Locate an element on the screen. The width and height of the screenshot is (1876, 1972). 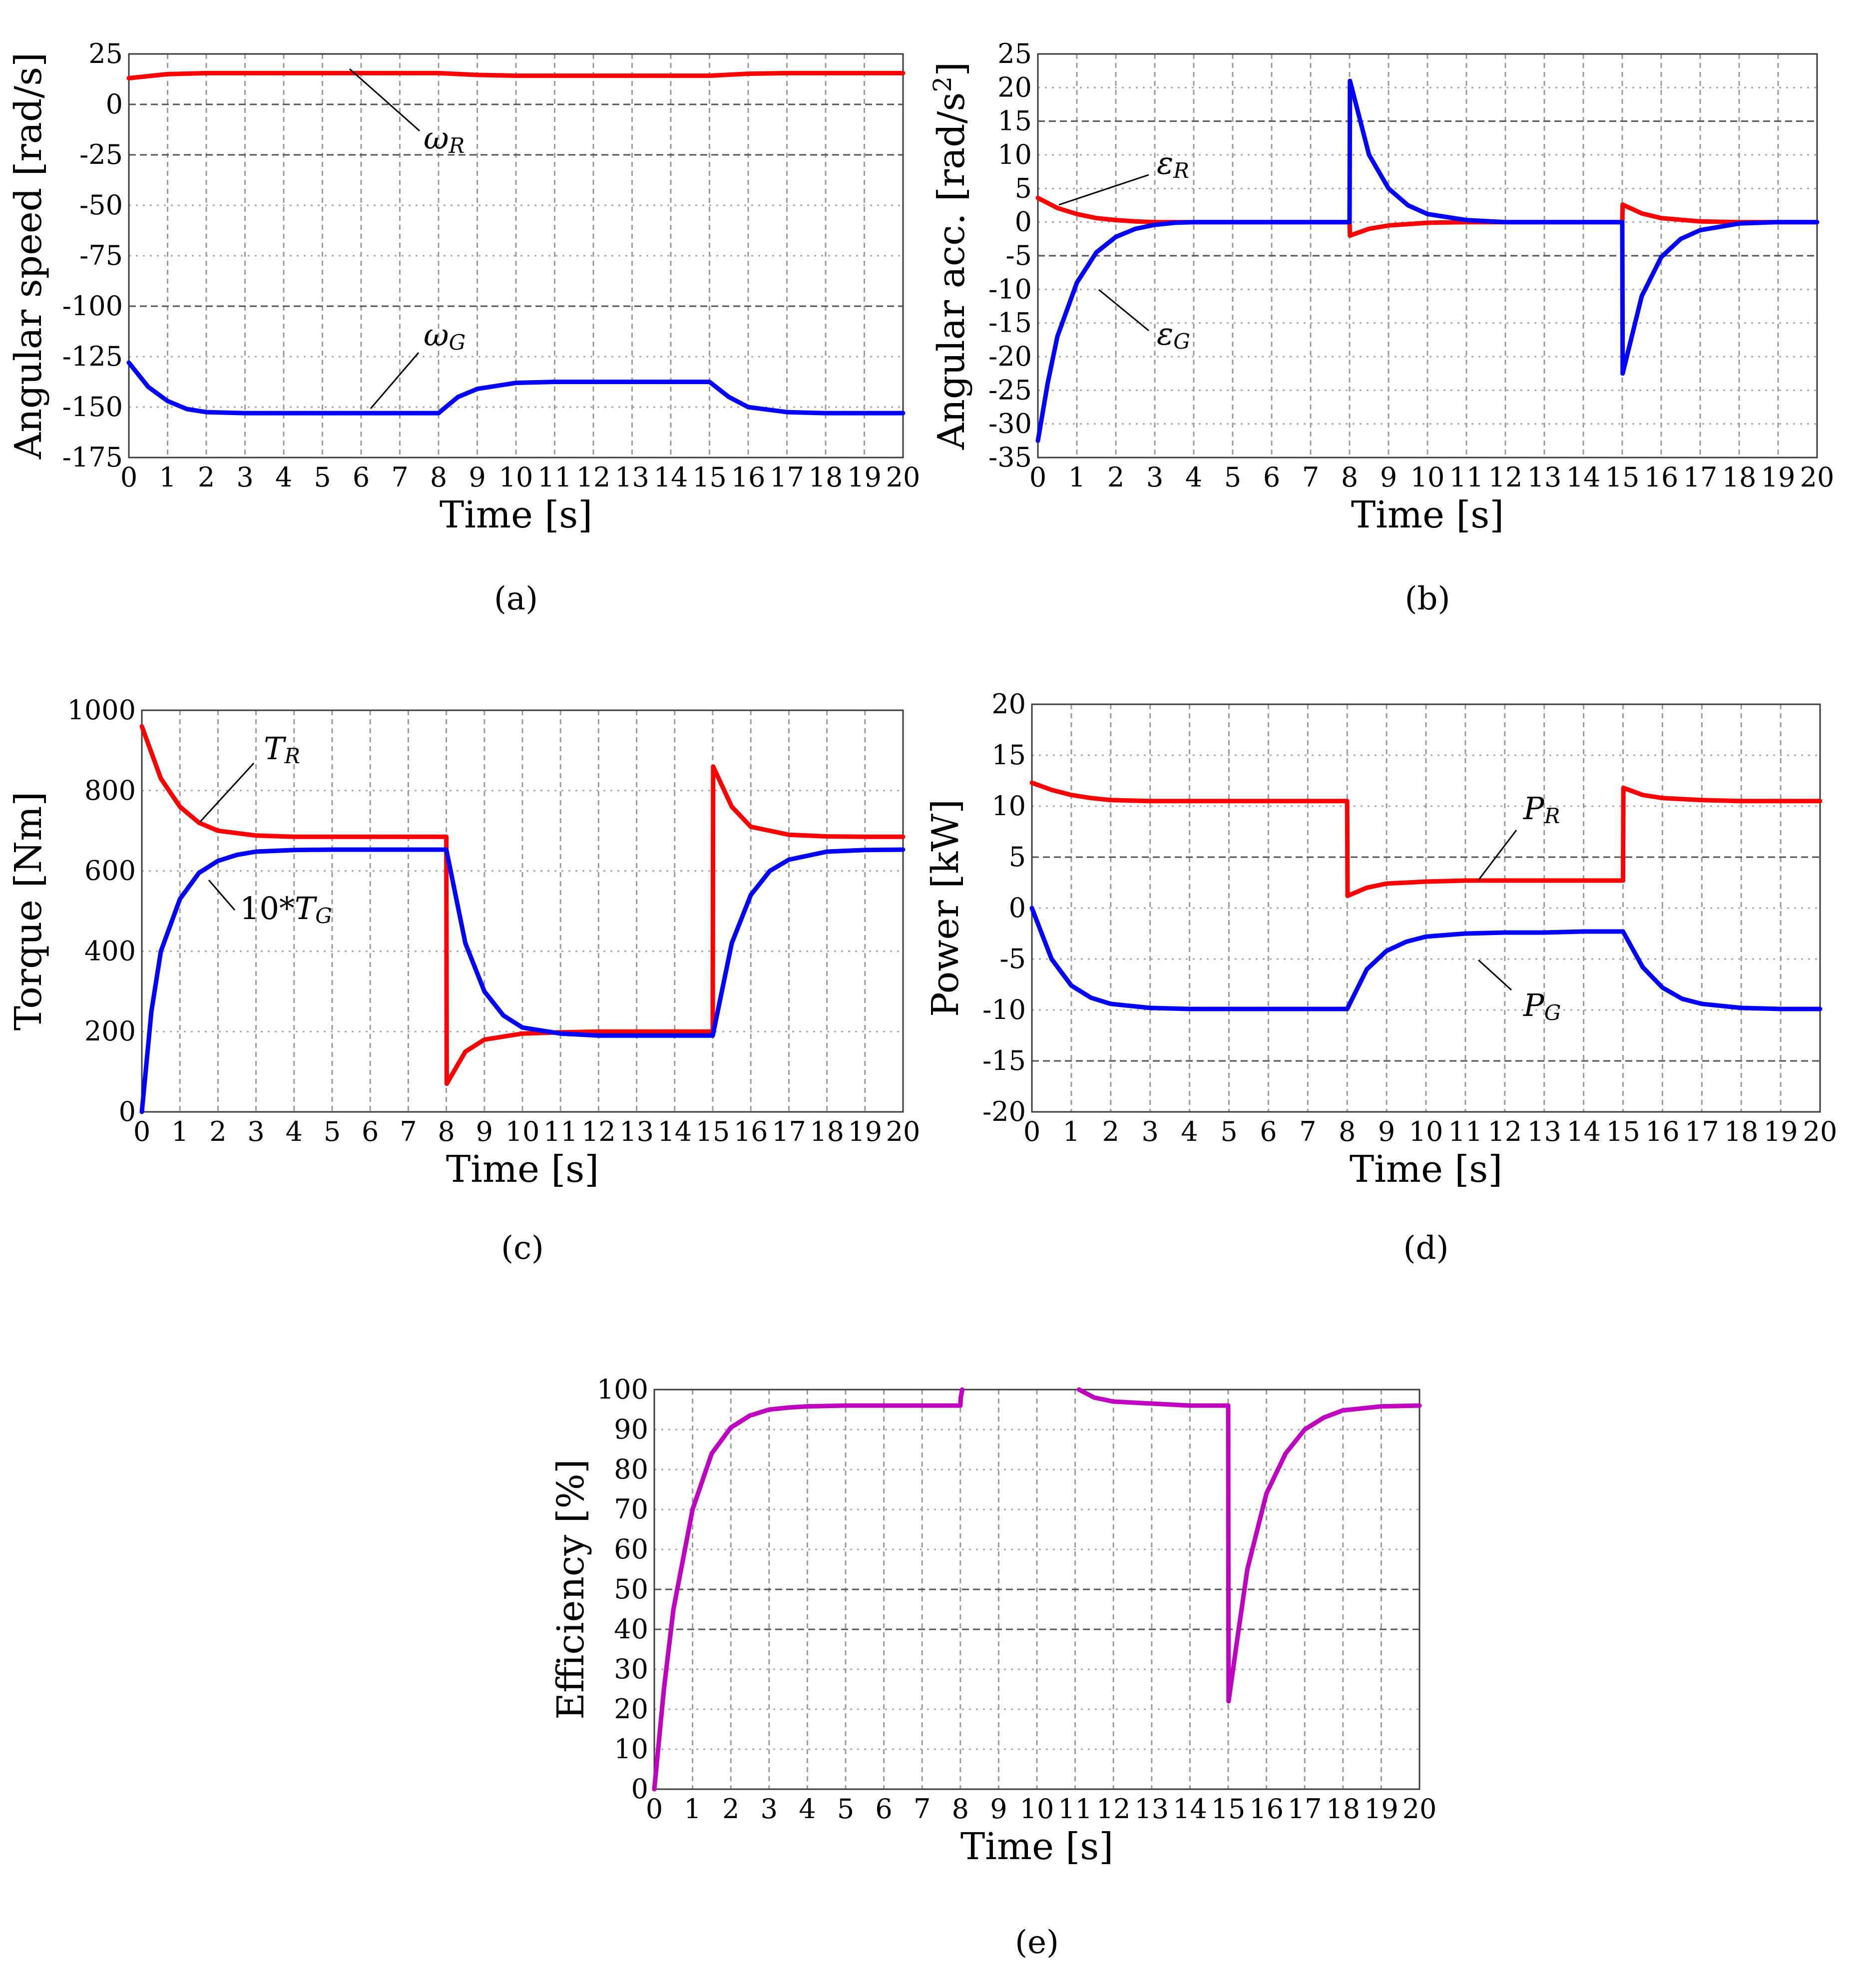
y-tick-label: 600 is located at coordinates (110, 871).